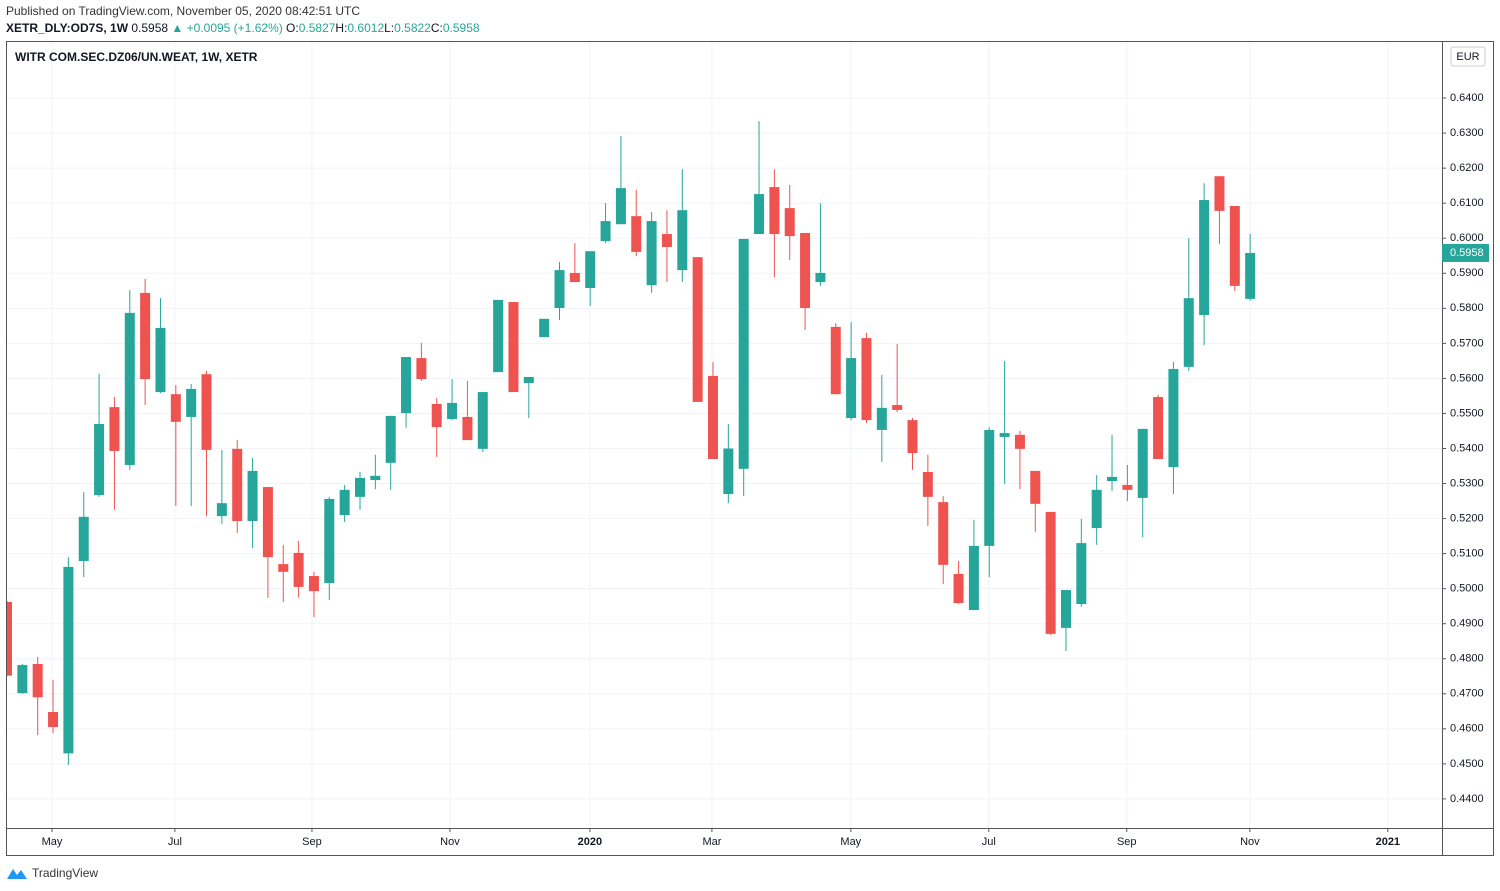  Describe the element at coordinates (292, 28) in the screenshot. I see `ohlc-label: O:` at that location.